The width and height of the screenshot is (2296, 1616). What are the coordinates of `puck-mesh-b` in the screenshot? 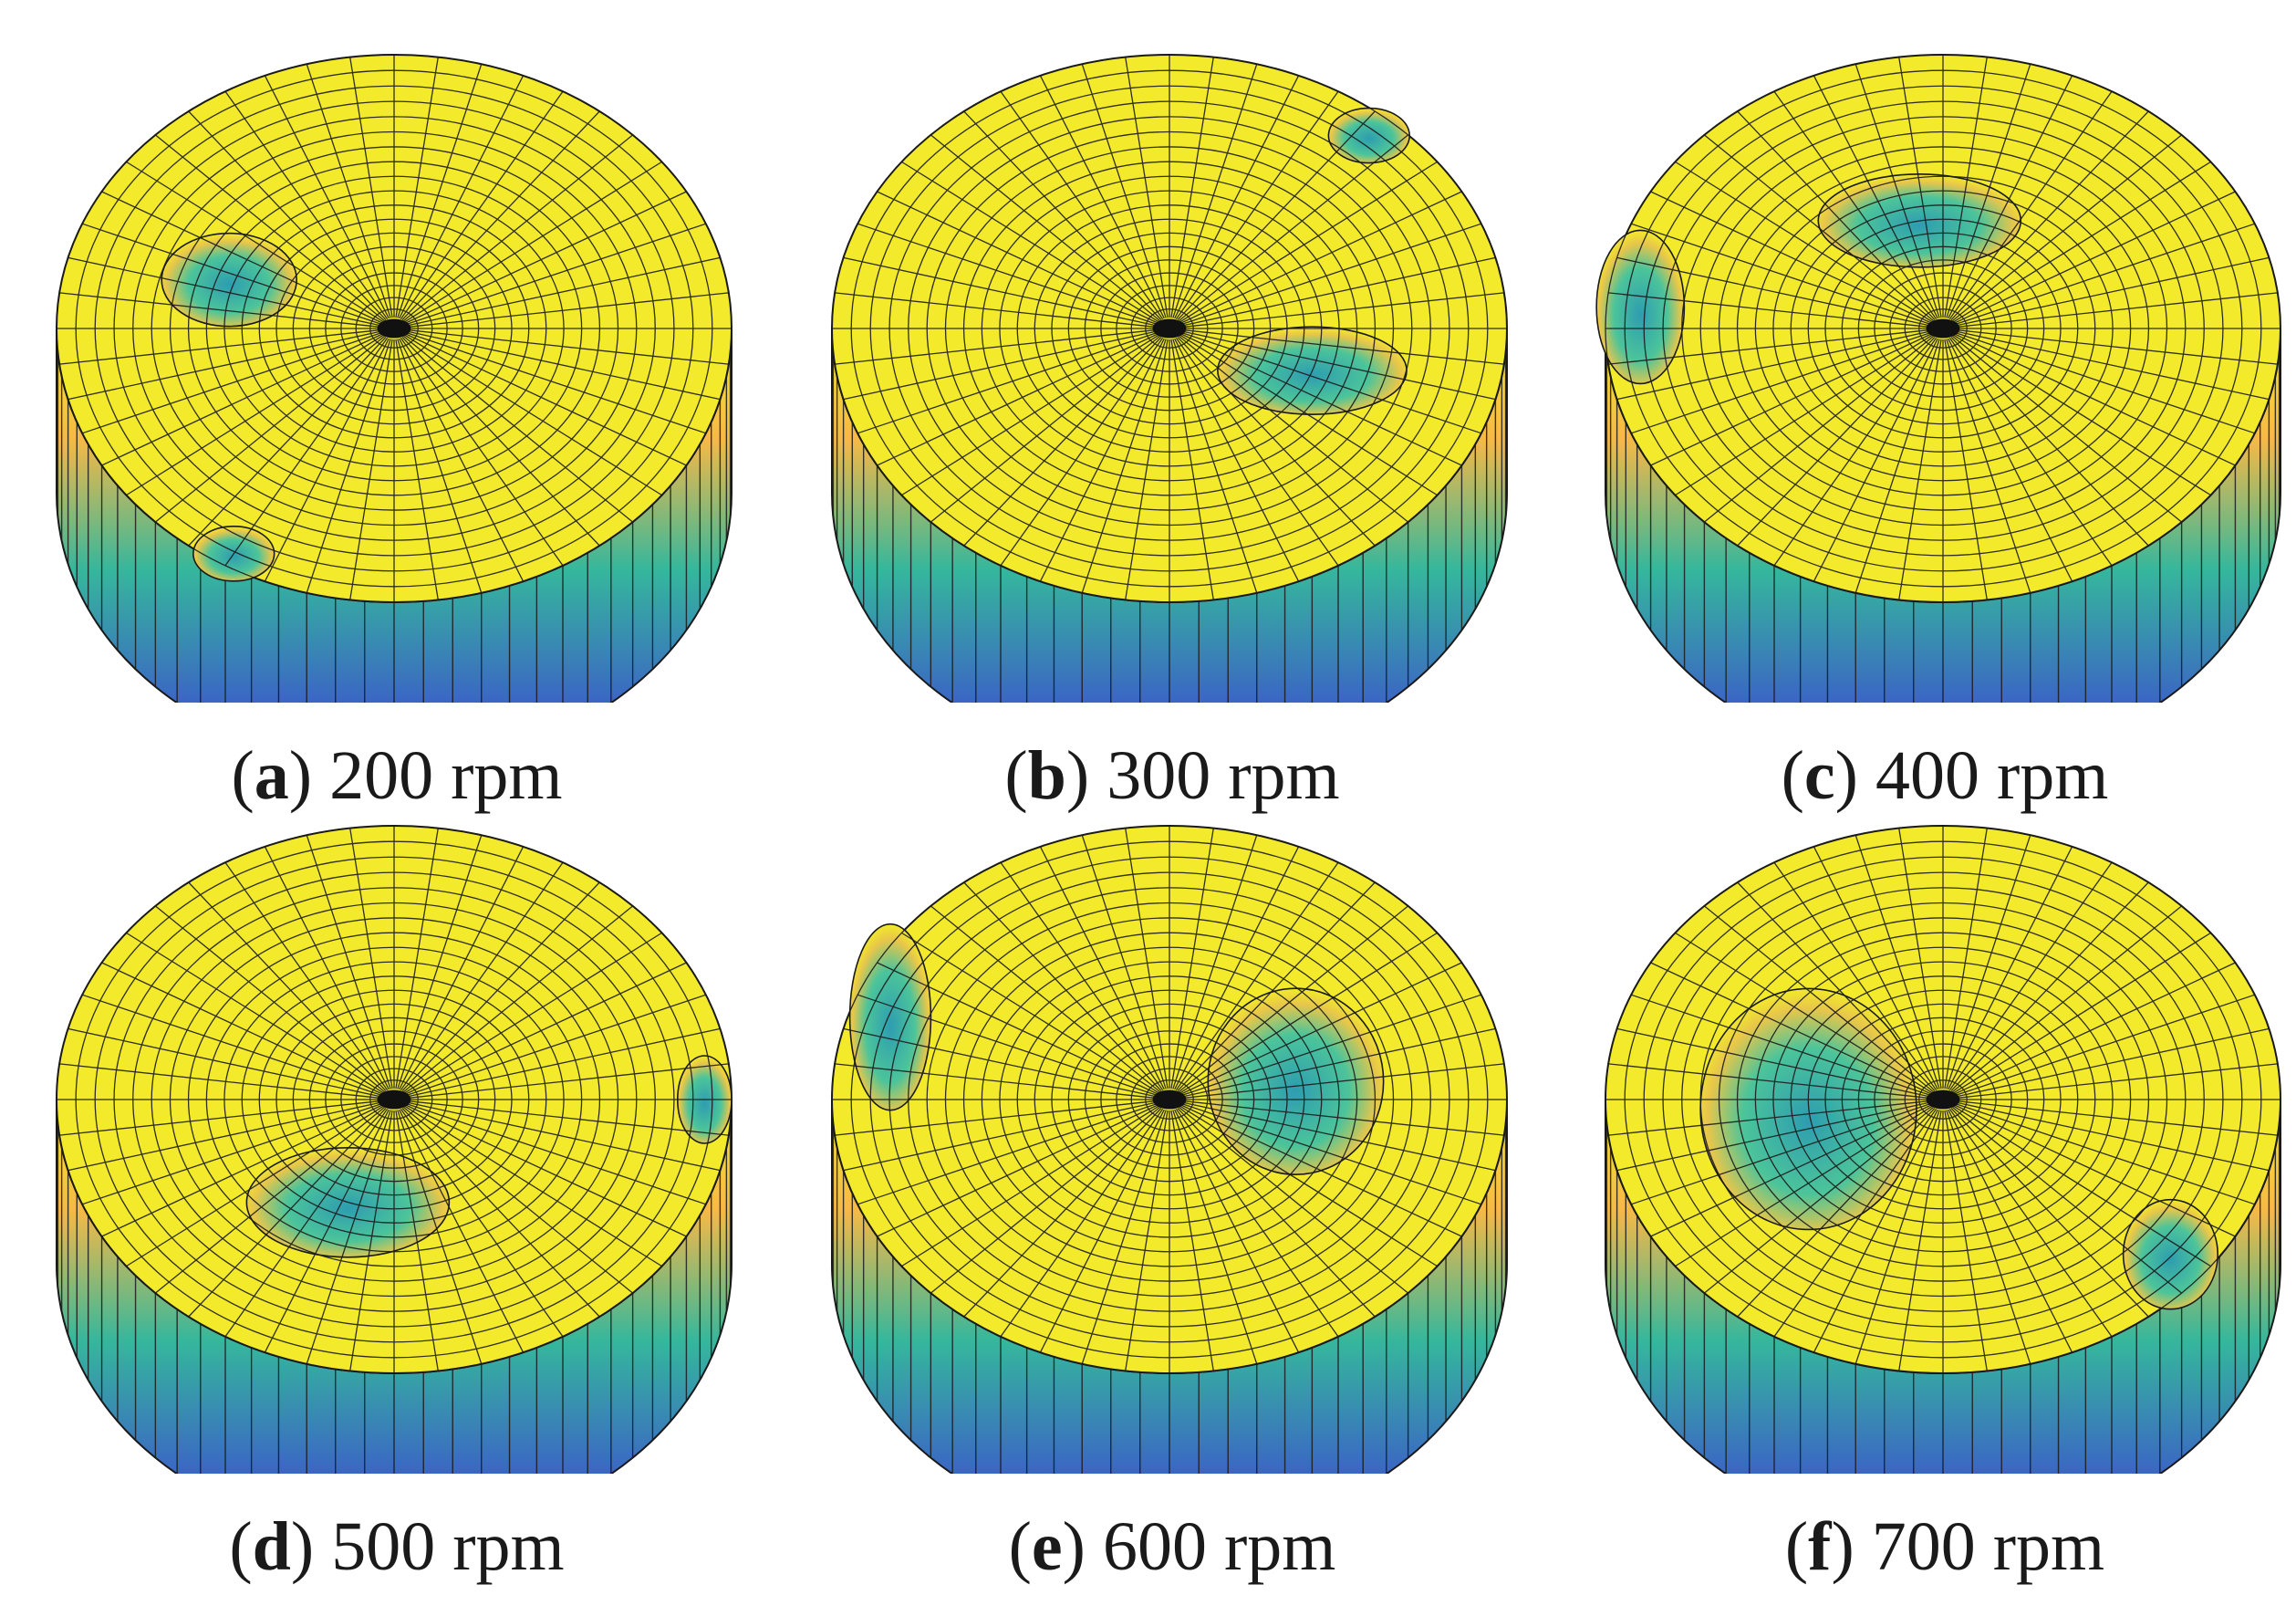 It's located at (1169, 378).